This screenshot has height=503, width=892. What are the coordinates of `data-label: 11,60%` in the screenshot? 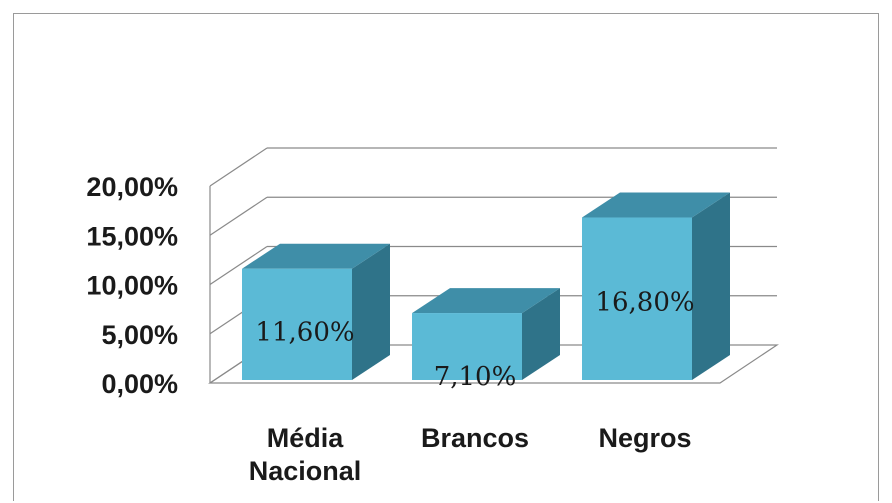 It's located at (304, 333).